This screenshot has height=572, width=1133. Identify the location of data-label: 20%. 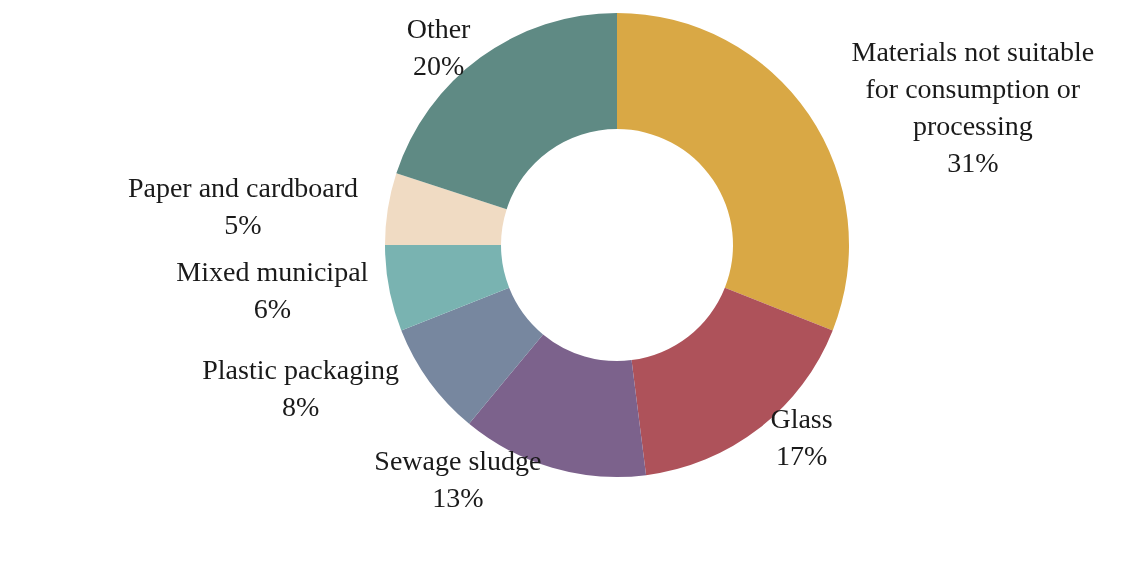
(438, 66).